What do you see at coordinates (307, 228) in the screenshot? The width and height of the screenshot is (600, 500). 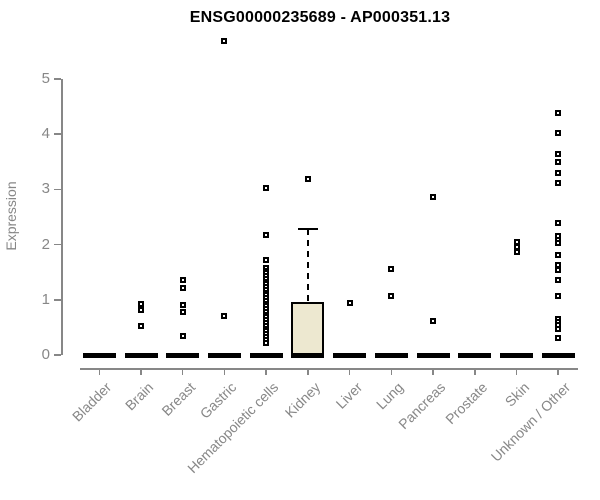 I see `whisker-cap` at bounding box center [307, 228].